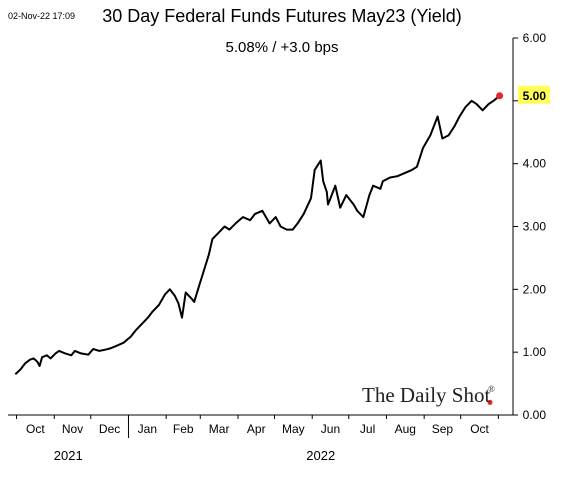 The height and width of the screenshot is (485, 564). What do you see at coordinates (330, 429) in the screenshot?
I see `x-tick-label: Jun` at bounding box center [330, 429].